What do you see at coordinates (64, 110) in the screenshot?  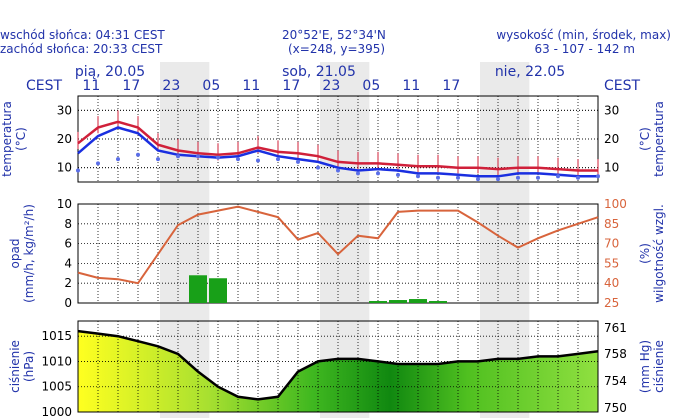 I see `temp-ytick-left: 30` at bounding box center [64, 110].